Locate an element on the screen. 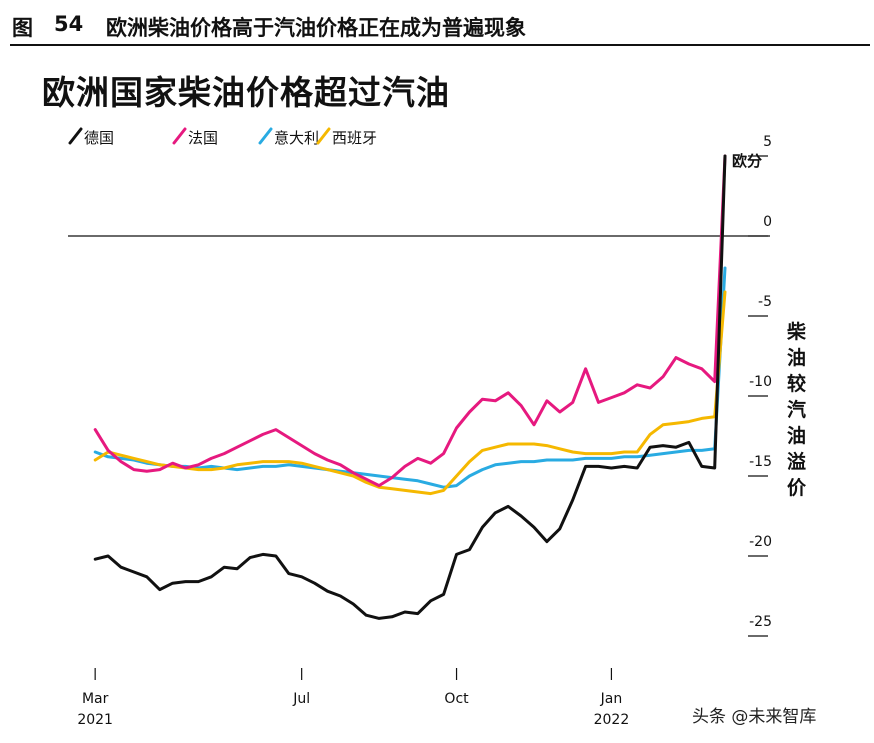 Image resolution: width=874 pixels, height=743 pixels. y-tick-label: 0 is located at coordinates (767, 222).